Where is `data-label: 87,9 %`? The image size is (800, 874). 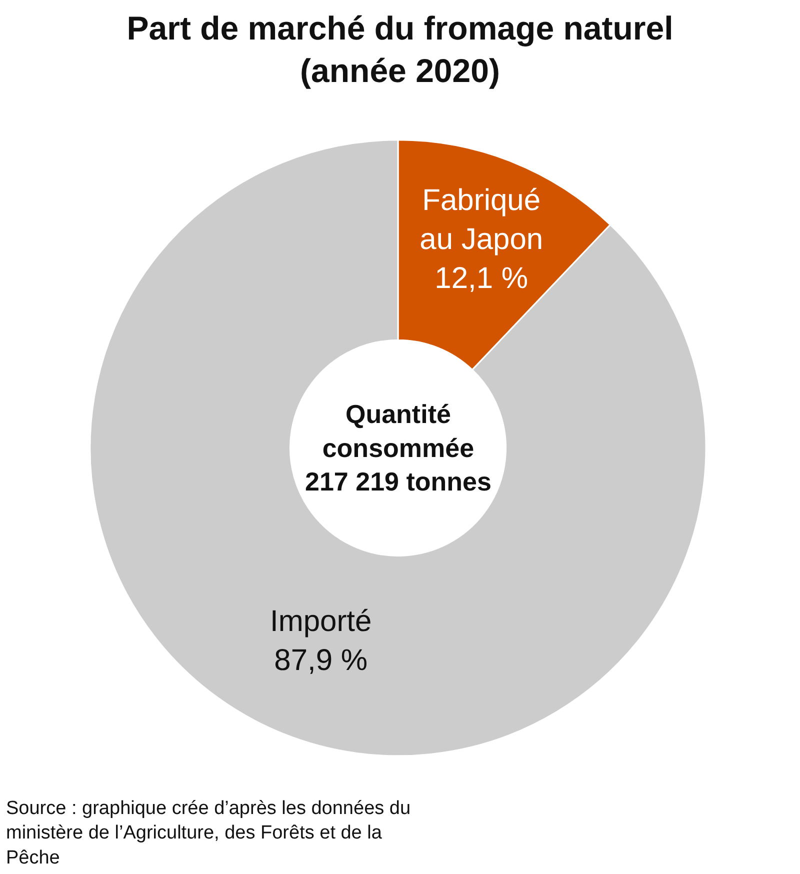
data-label: 87,9 % is located at coordinates (321, 660).